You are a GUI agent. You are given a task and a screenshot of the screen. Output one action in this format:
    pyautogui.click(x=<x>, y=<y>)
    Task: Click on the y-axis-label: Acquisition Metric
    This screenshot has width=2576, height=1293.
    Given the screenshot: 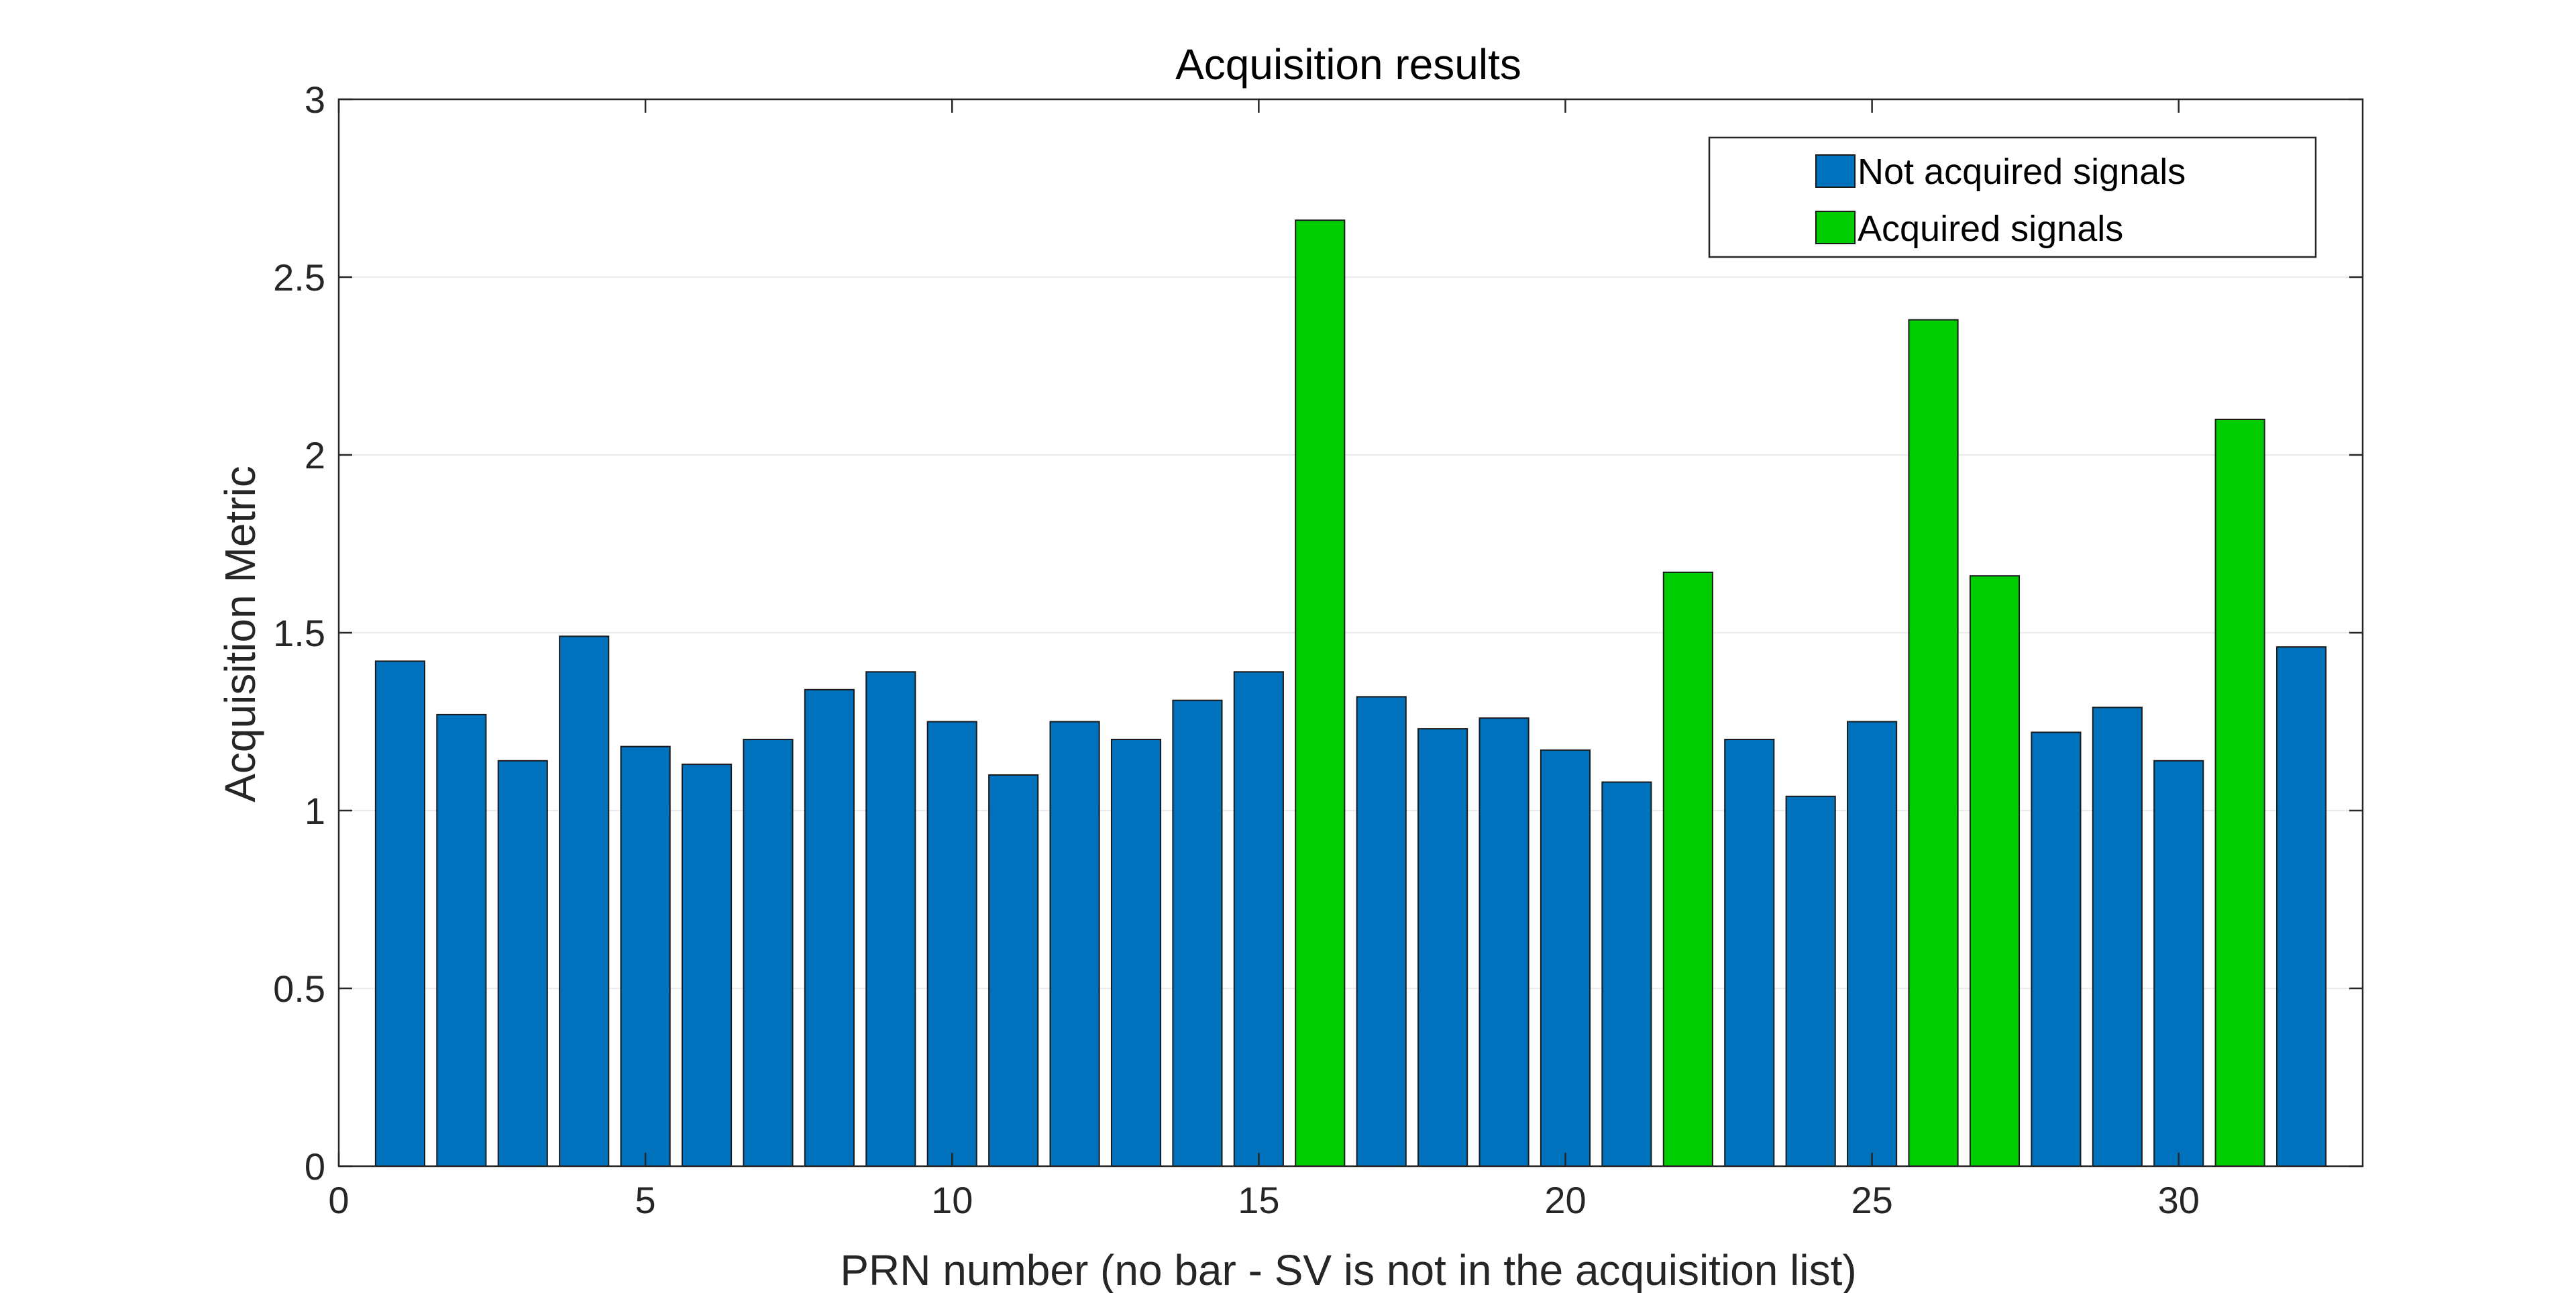 What is the action you would take?
    pyautogui.click(x=240, y=634)
    